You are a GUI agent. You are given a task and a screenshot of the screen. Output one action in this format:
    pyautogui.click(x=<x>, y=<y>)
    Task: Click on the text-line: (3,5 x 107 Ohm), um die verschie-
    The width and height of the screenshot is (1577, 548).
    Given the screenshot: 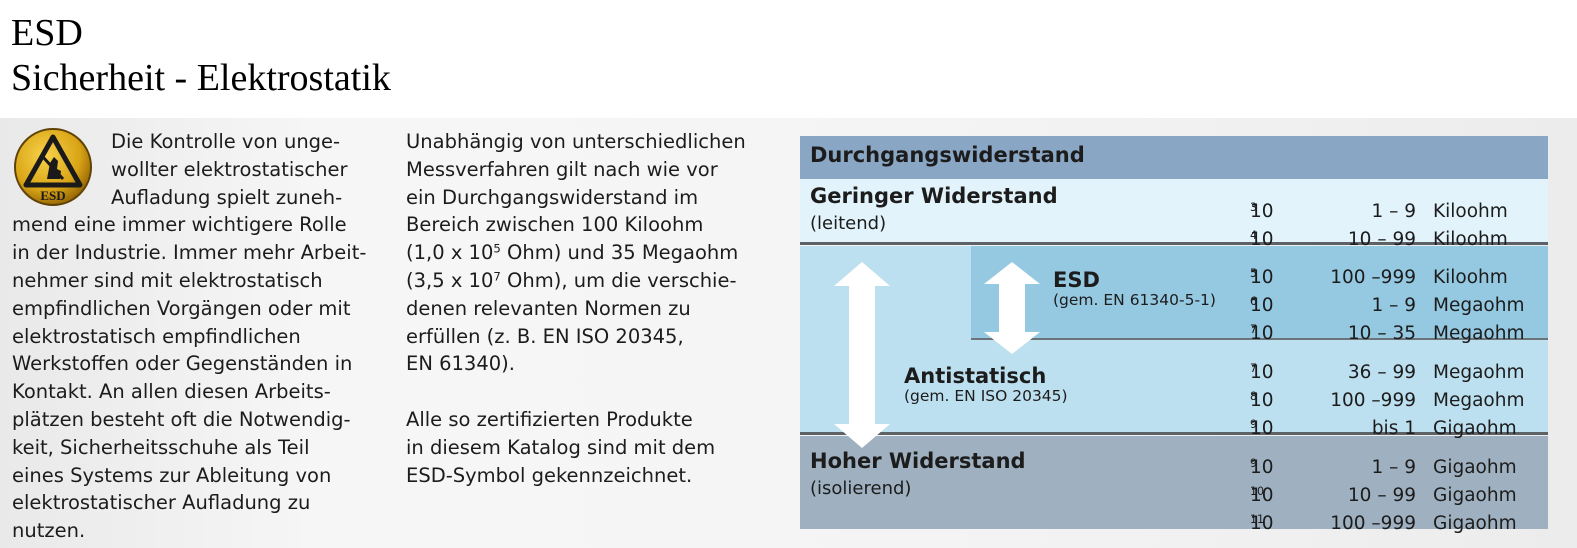 What is the action you would take?
    pyautogui.click(x=571, y=280)
    